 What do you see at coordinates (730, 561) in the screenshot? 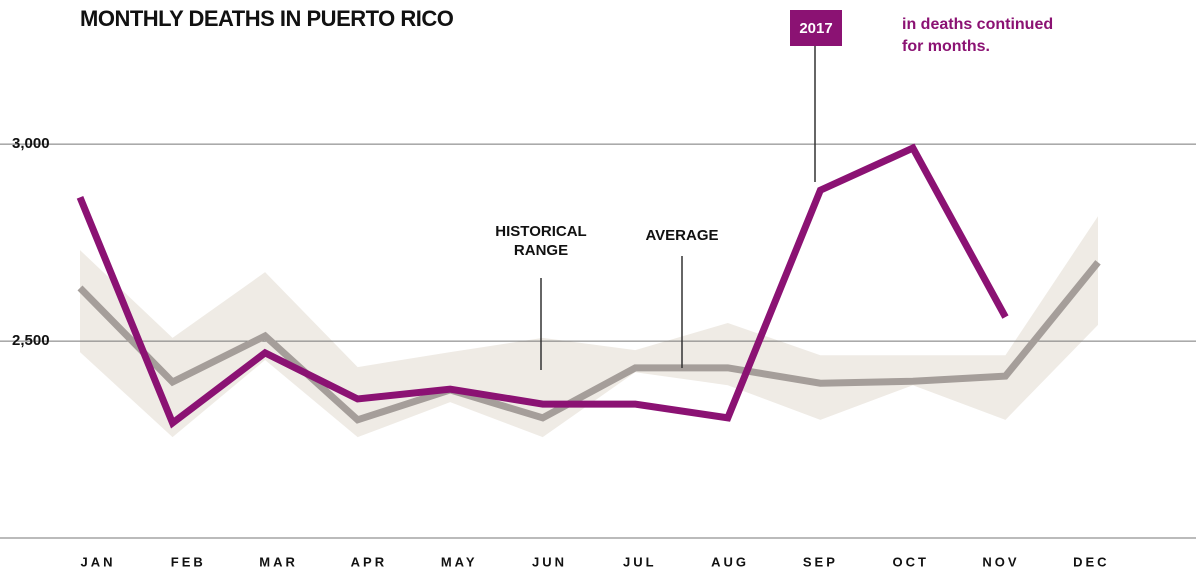
I see `x-tick-label: AUG` at bounding box center [730, 561].